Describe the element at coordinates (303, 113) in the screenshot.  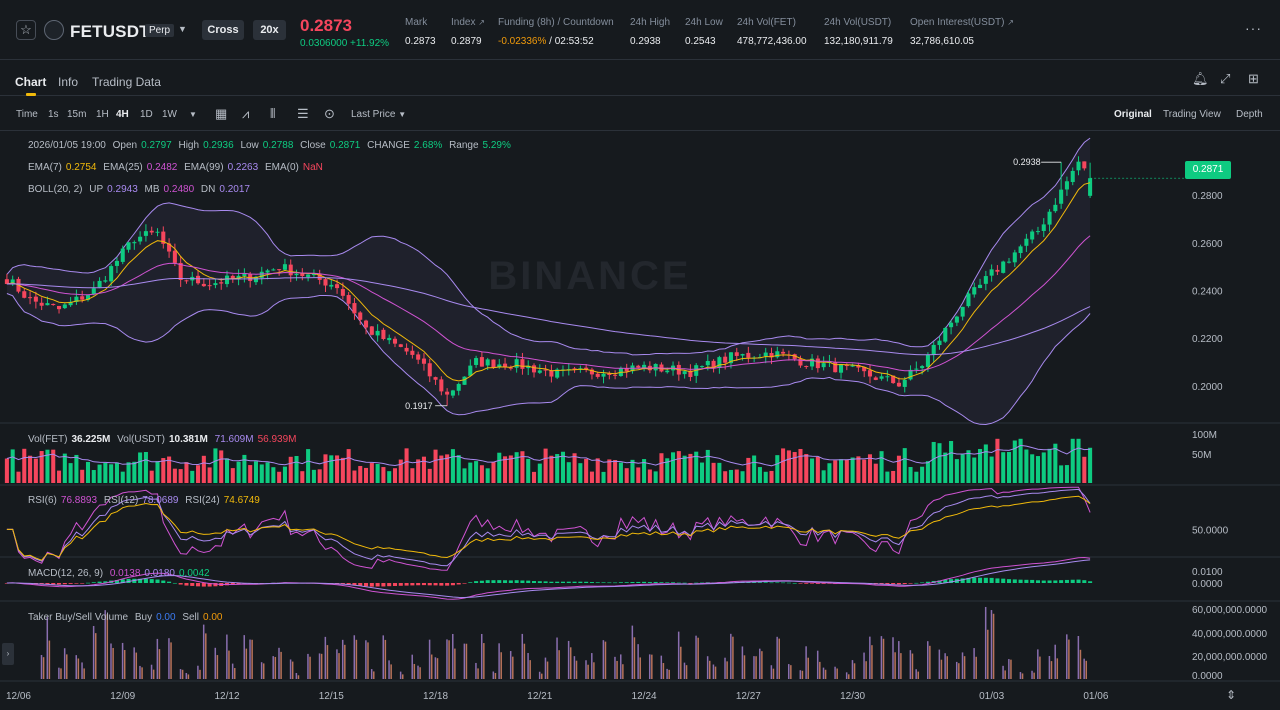
I see `settings-sliders-icon: ☰` at that location.